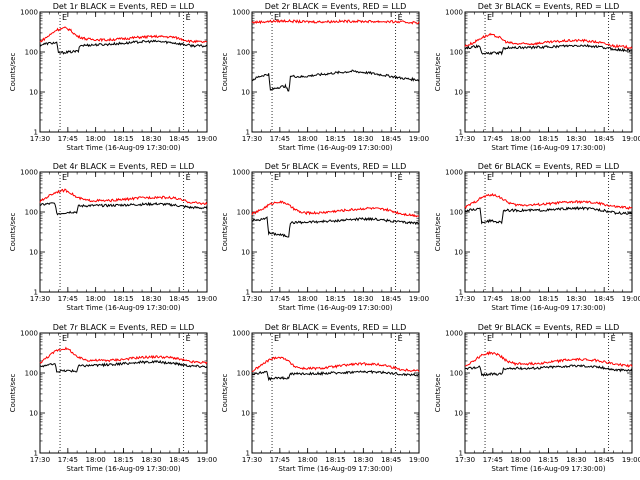  What do you see at coordinates (124, 166) in the screenshot?
I see `panel-title: Det 4r BLACK = Events, RED = LLD` at bounding box center [124, 166].